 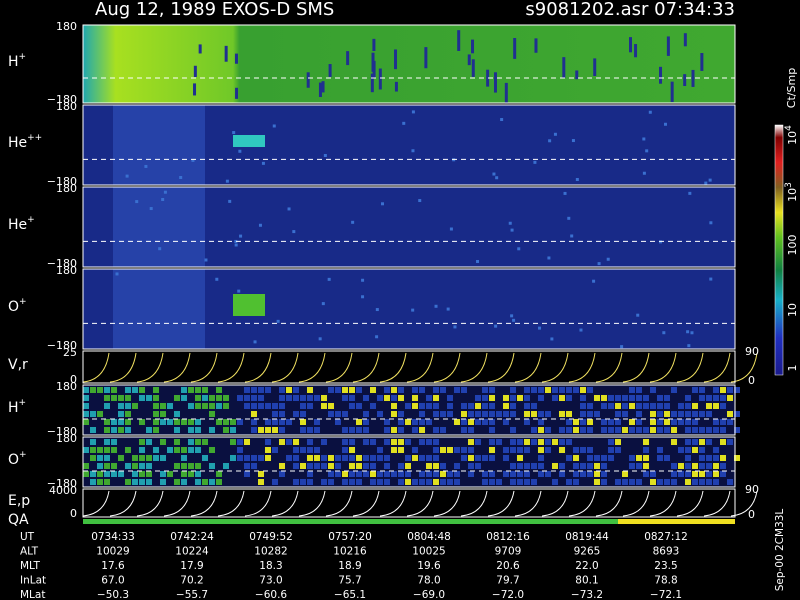 I want to click on colorbar-label: 104, so click(x=792, y=135).